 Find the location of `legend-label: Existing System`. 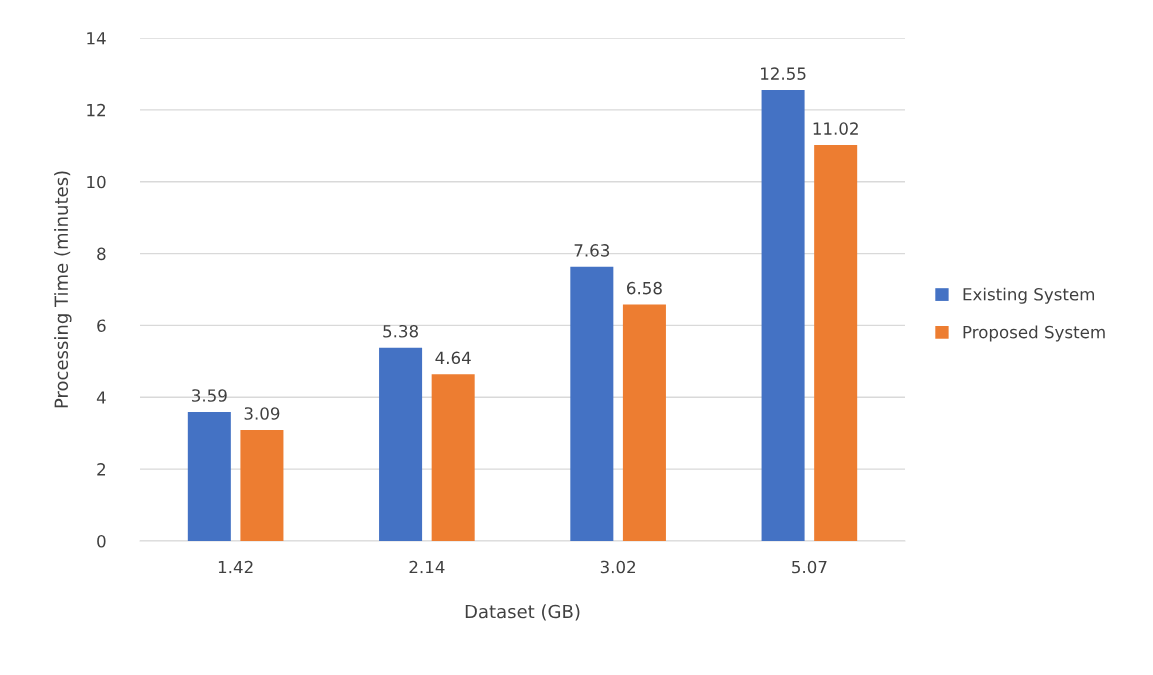

legend-label: Existing System is located at coordinates (1029, 295).